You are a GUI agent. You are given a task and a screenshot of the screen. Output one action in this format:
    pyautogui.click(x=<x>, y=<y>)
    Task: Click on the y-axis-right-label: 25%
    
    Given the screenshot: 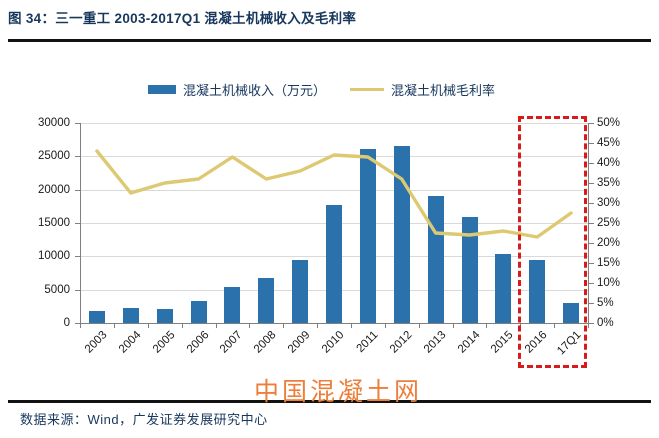 What is the action you would take?
    pyautogui.click(x=609, y=223)
    